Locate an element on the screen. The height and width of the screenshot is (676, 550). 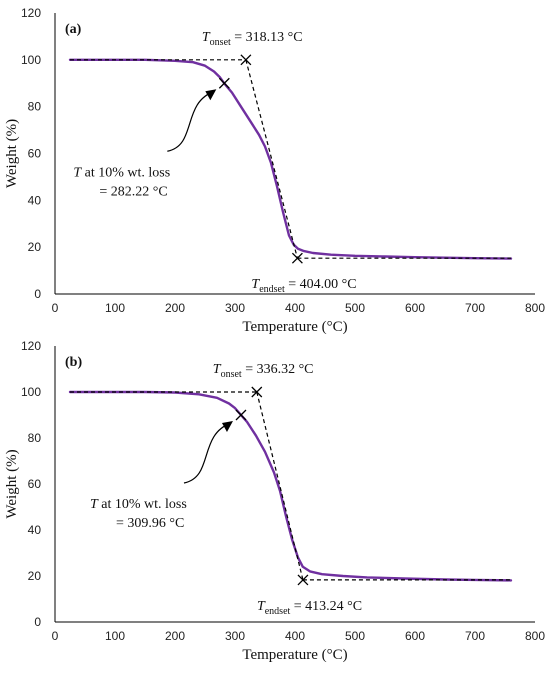
endset-label: Tendset = 404.00 °C is located at coordinates (303, 286).